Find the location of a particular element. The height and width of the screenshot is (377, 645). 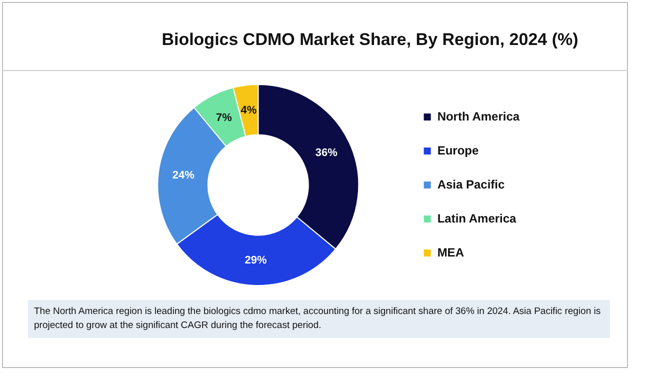

legend-label: North America is located at coordinates (478, 116).